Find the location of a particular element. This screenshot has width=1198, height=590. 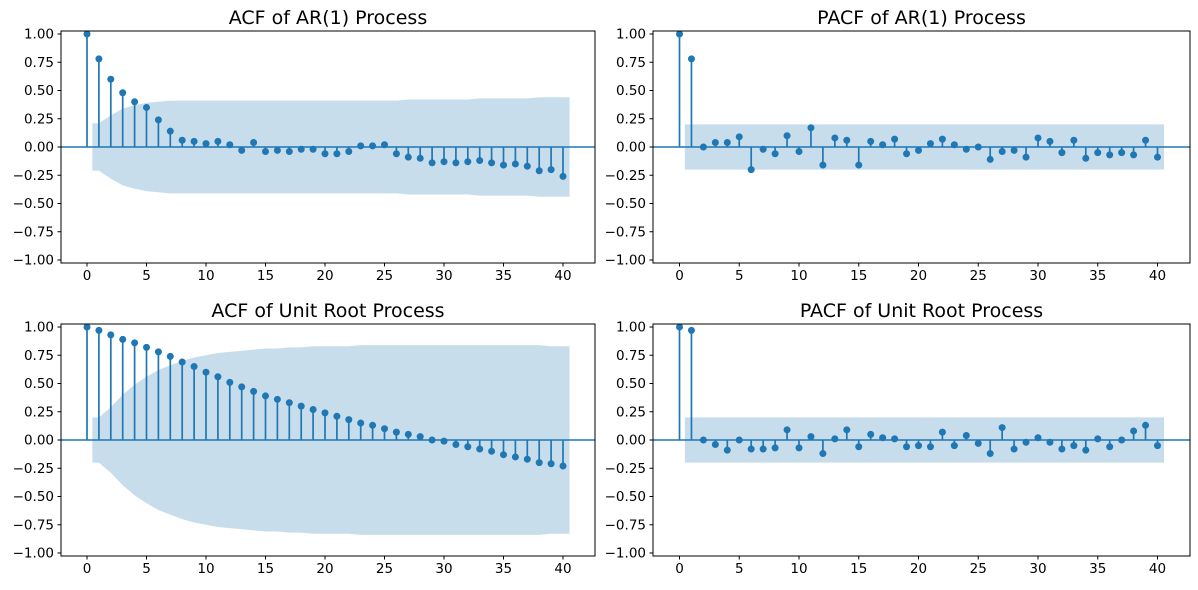

subplot-title-pacf-unit-root: PACF of Unit Root Process is located at coordinates (921, 311).